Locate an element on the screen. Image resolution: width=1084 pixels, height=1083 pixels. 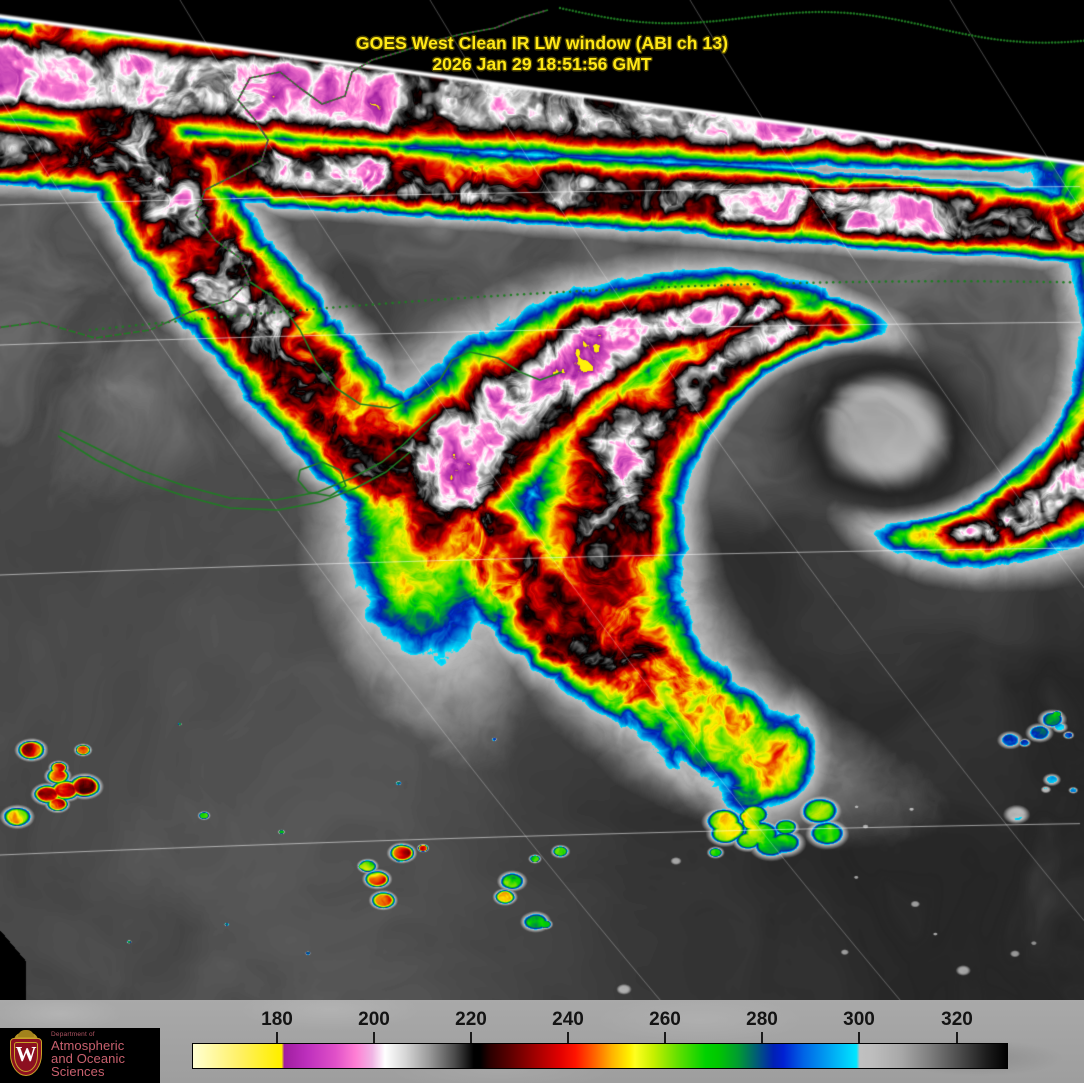
colorbar-region: 180 200 220 240 260 280 300 320 is located at coordinates (542, 1041).